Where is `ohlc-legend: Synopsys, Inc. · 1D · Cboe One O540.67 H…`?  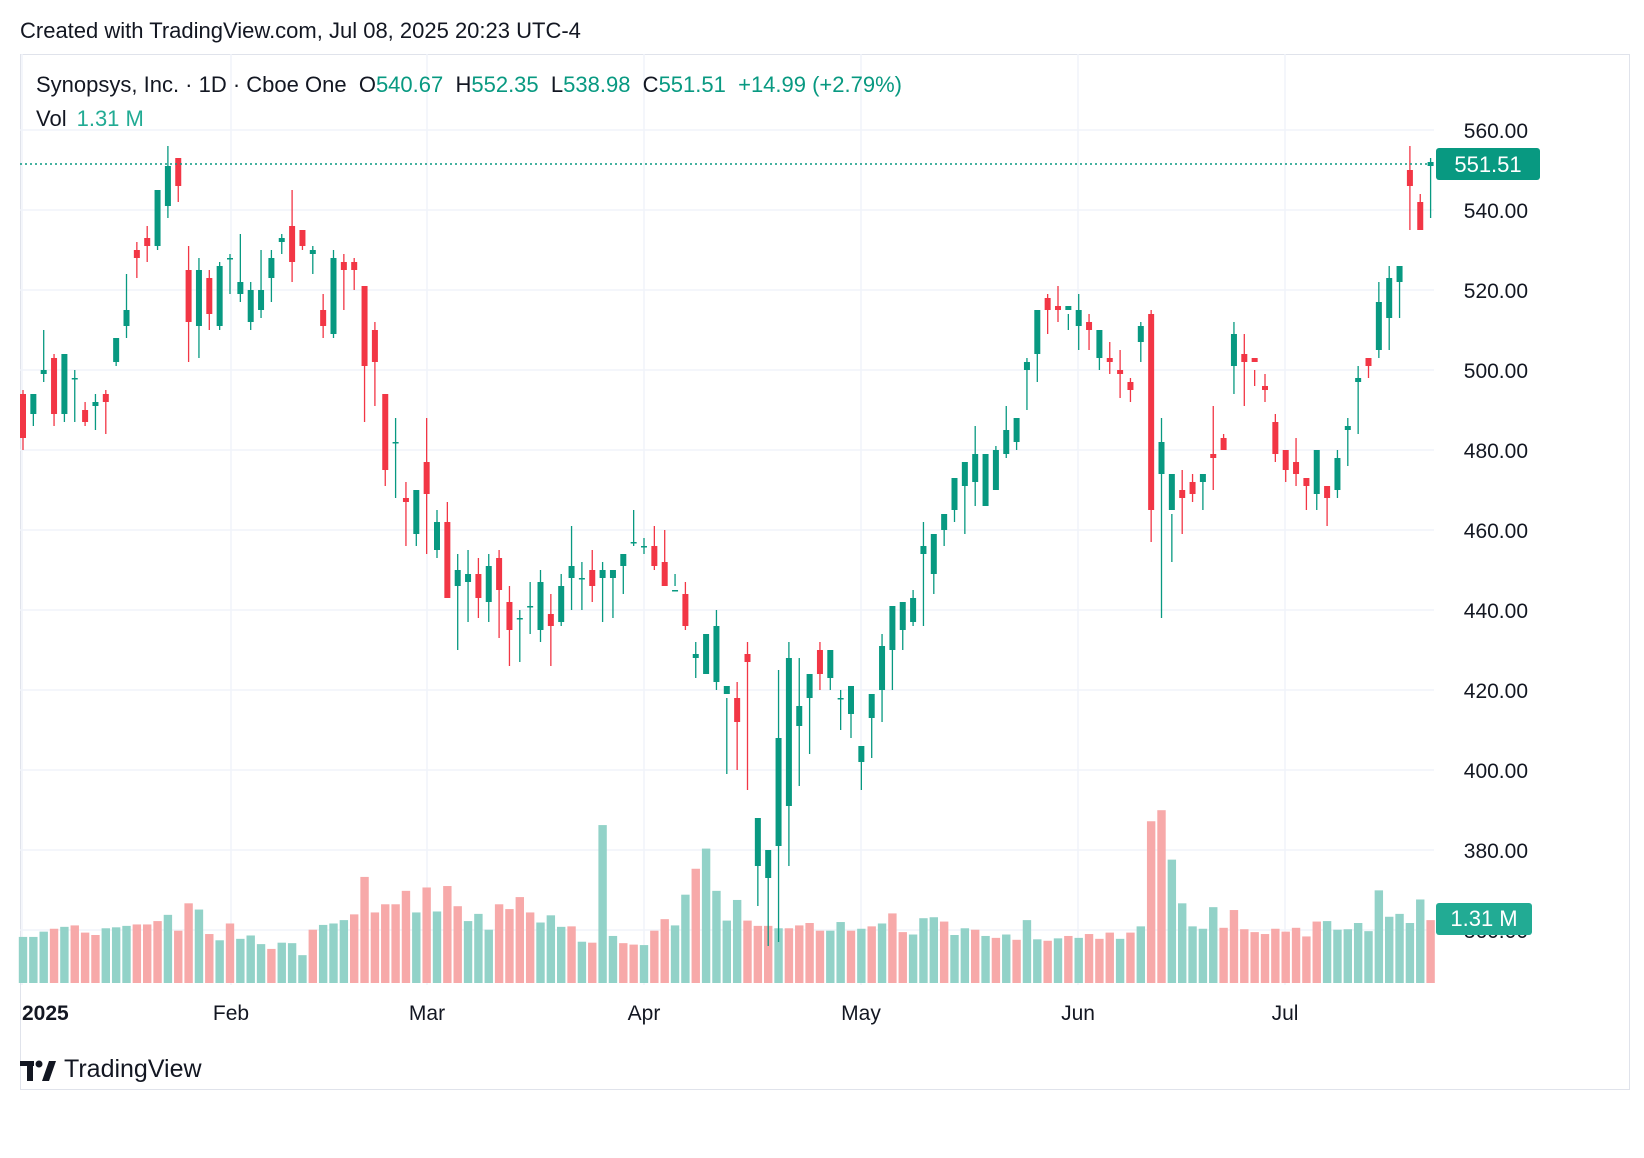
ohlc-legend: Synopsys, Inc. · 1D · Cboe One O540.67 H… is located at coordinates (469, 85).